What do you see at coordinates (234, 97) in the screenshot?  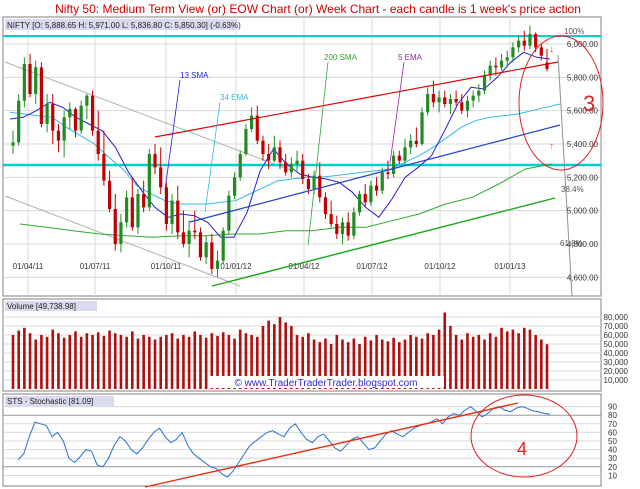 I see `ema34-label: 34 EMA` at bounding box center [234, 97].